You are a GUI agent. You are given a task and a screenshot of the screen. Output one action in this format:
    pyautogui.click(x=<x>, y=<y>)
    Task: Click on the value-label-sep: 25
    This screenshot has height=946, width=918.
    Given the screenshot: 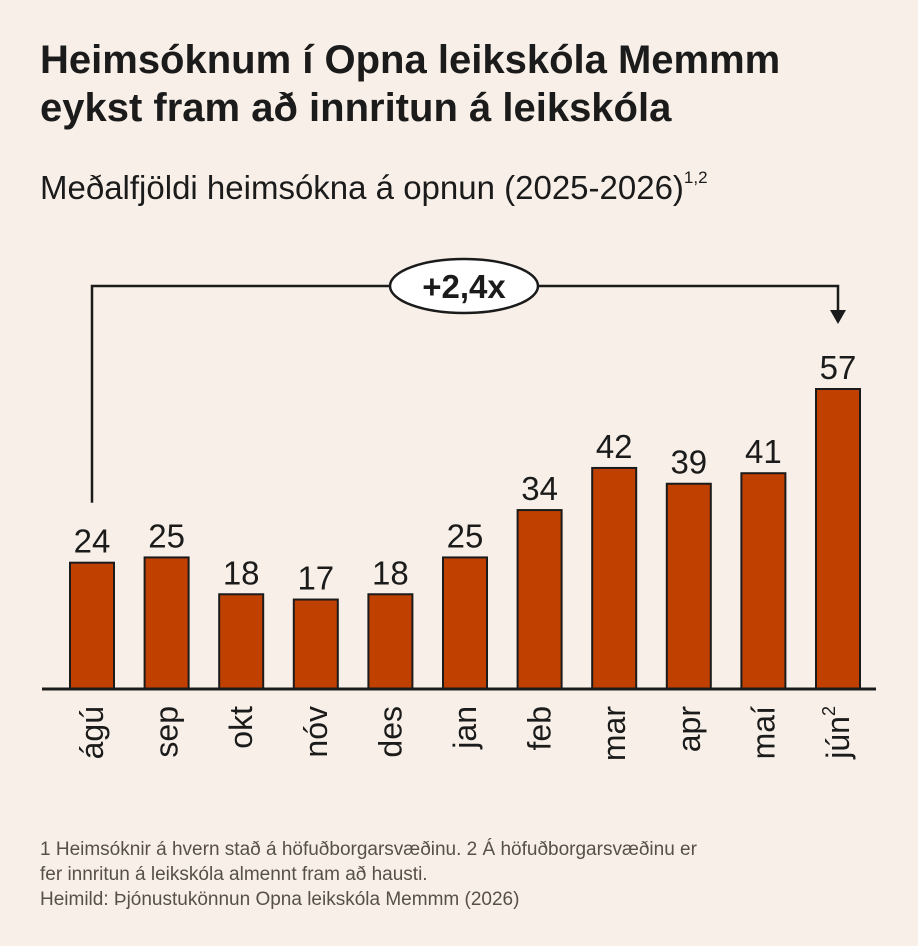 What is the action you would take?
    pyautogui.click(x=166, y=535)
    